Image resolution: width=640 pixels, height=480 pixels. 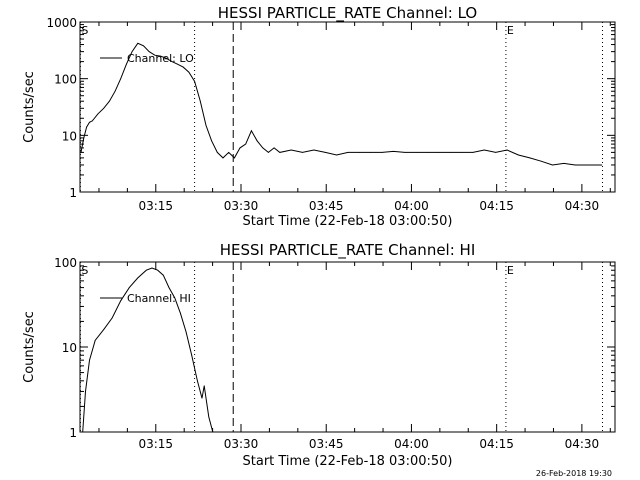 I want to click on legend-label: Channel: HI, so click(x=159, y=298).